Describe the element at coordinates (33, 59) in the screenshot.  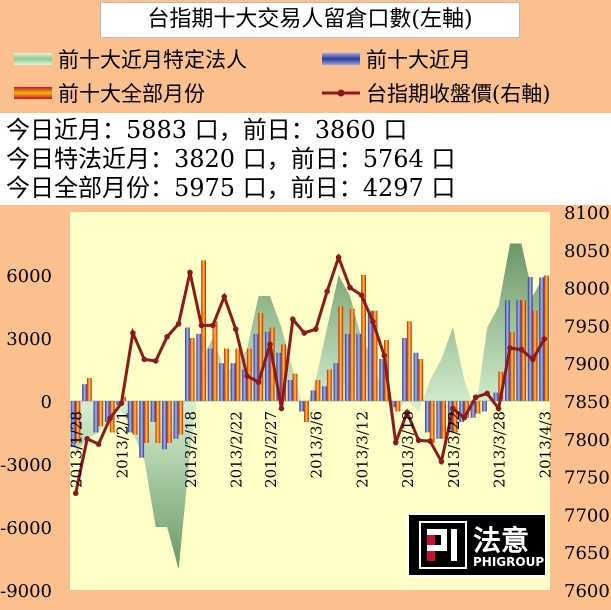
I see `legend-swatch-institutional` at that location.